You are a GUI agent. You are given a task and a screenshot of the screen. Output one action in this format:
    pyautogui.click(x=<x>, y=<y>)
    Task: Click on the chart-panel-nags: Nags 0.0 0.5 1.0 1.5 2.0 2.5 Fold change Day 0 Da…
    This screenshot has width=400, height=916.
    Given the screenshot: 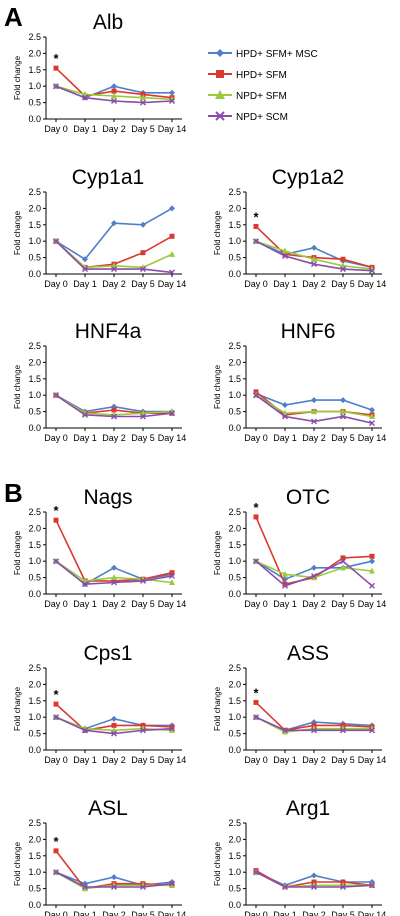 What is the action you would take?
    pyautogui.click(x=99, y=547)
    